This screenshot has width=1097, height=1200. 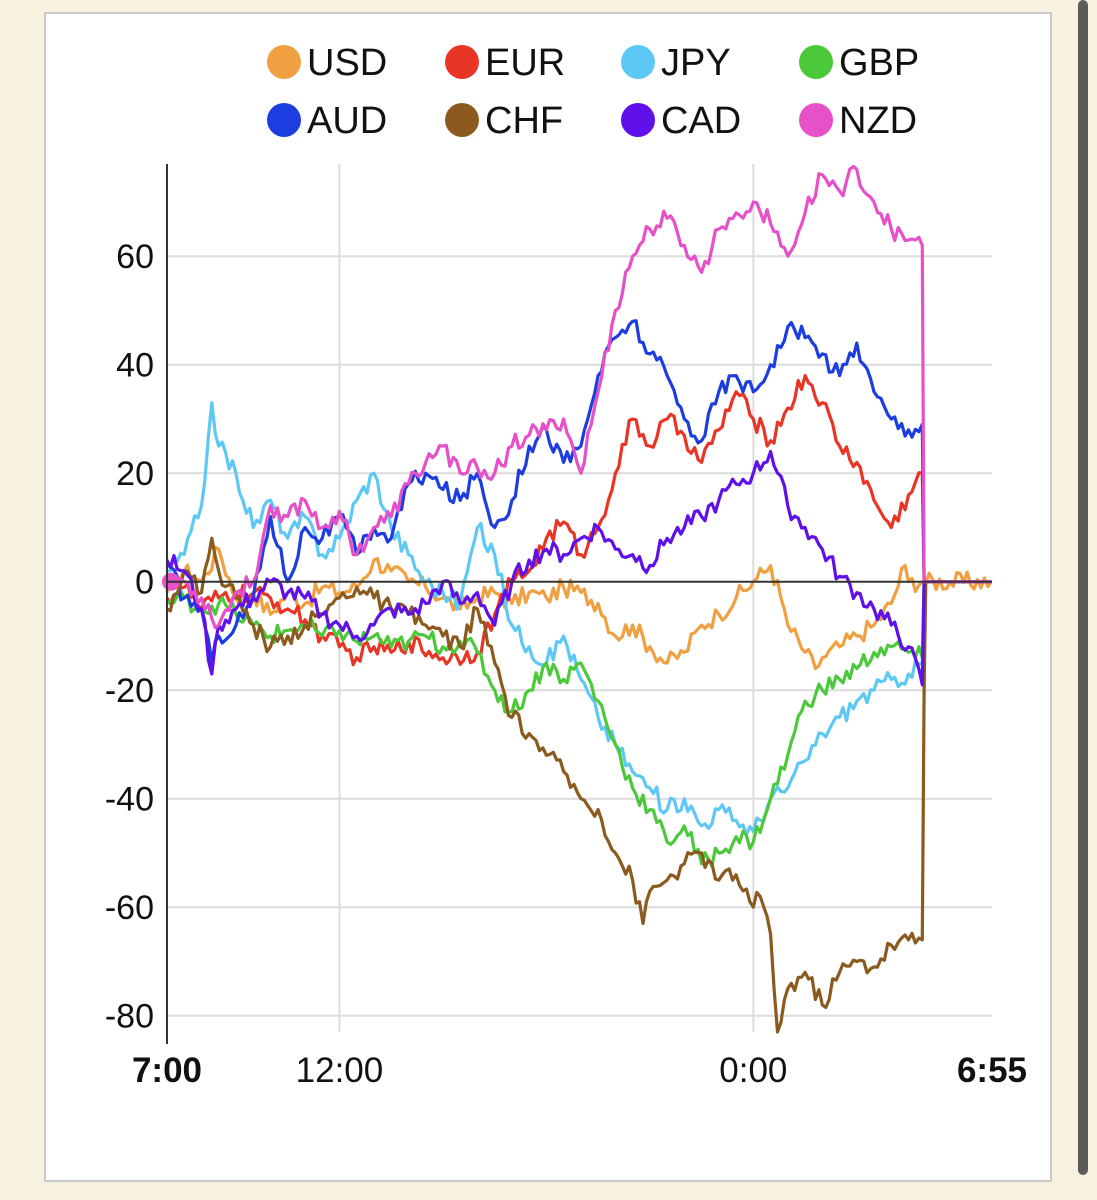 I want to click on y-tick-label: 60, so click(x=135, y=257).